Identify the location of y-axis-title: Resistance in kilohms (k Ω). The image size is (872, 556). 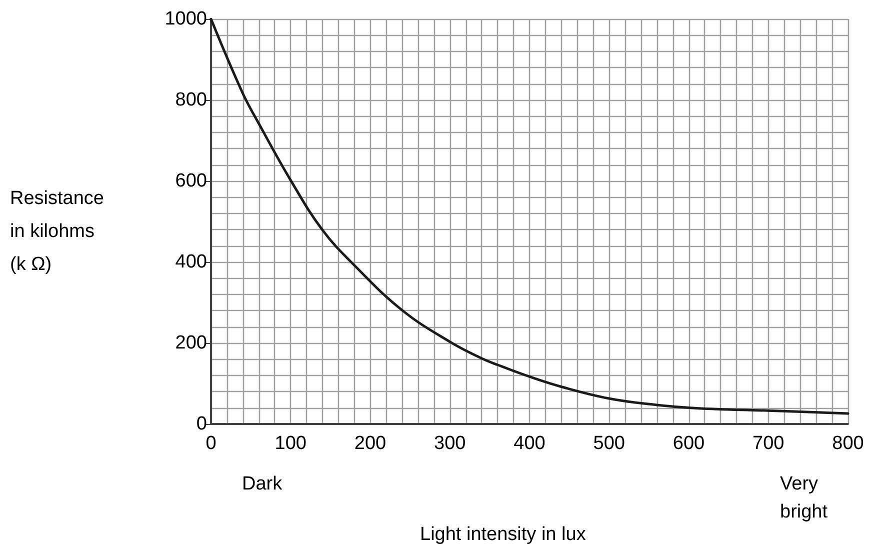
(57, 231).